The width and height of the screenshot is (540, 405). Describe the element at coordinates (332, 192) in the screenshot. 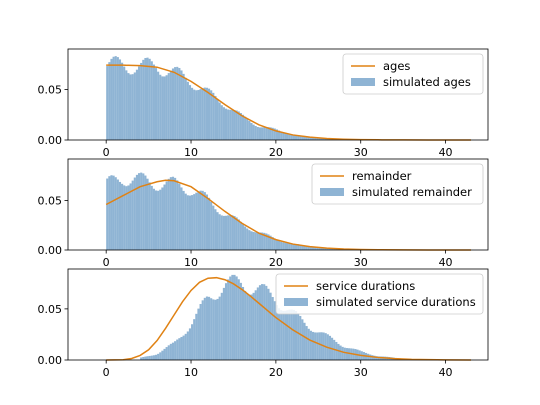

I see `legend-hist-swatch` at that location.